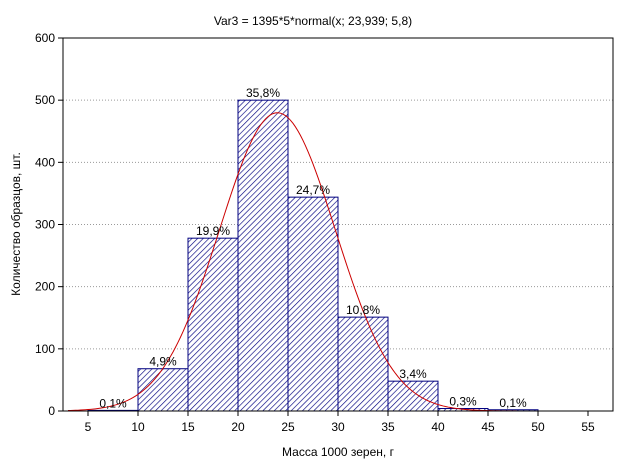  Describe the element at coordinates (388, 427) in the screenshot. I see `x-tick-label: 35` at that location.